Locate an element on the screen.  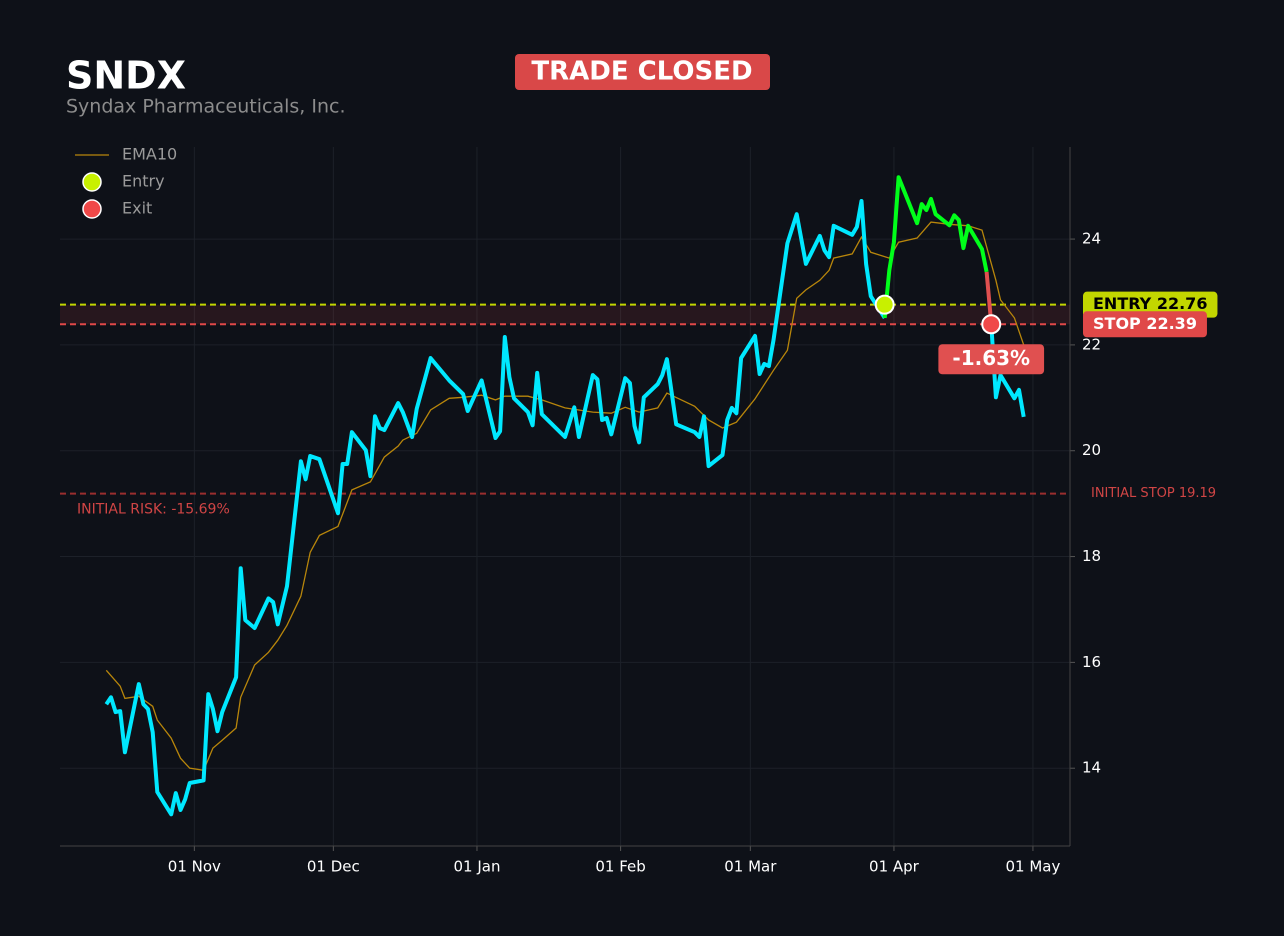
pnl-badge: -1.63% is located at coordinates (991, 359).